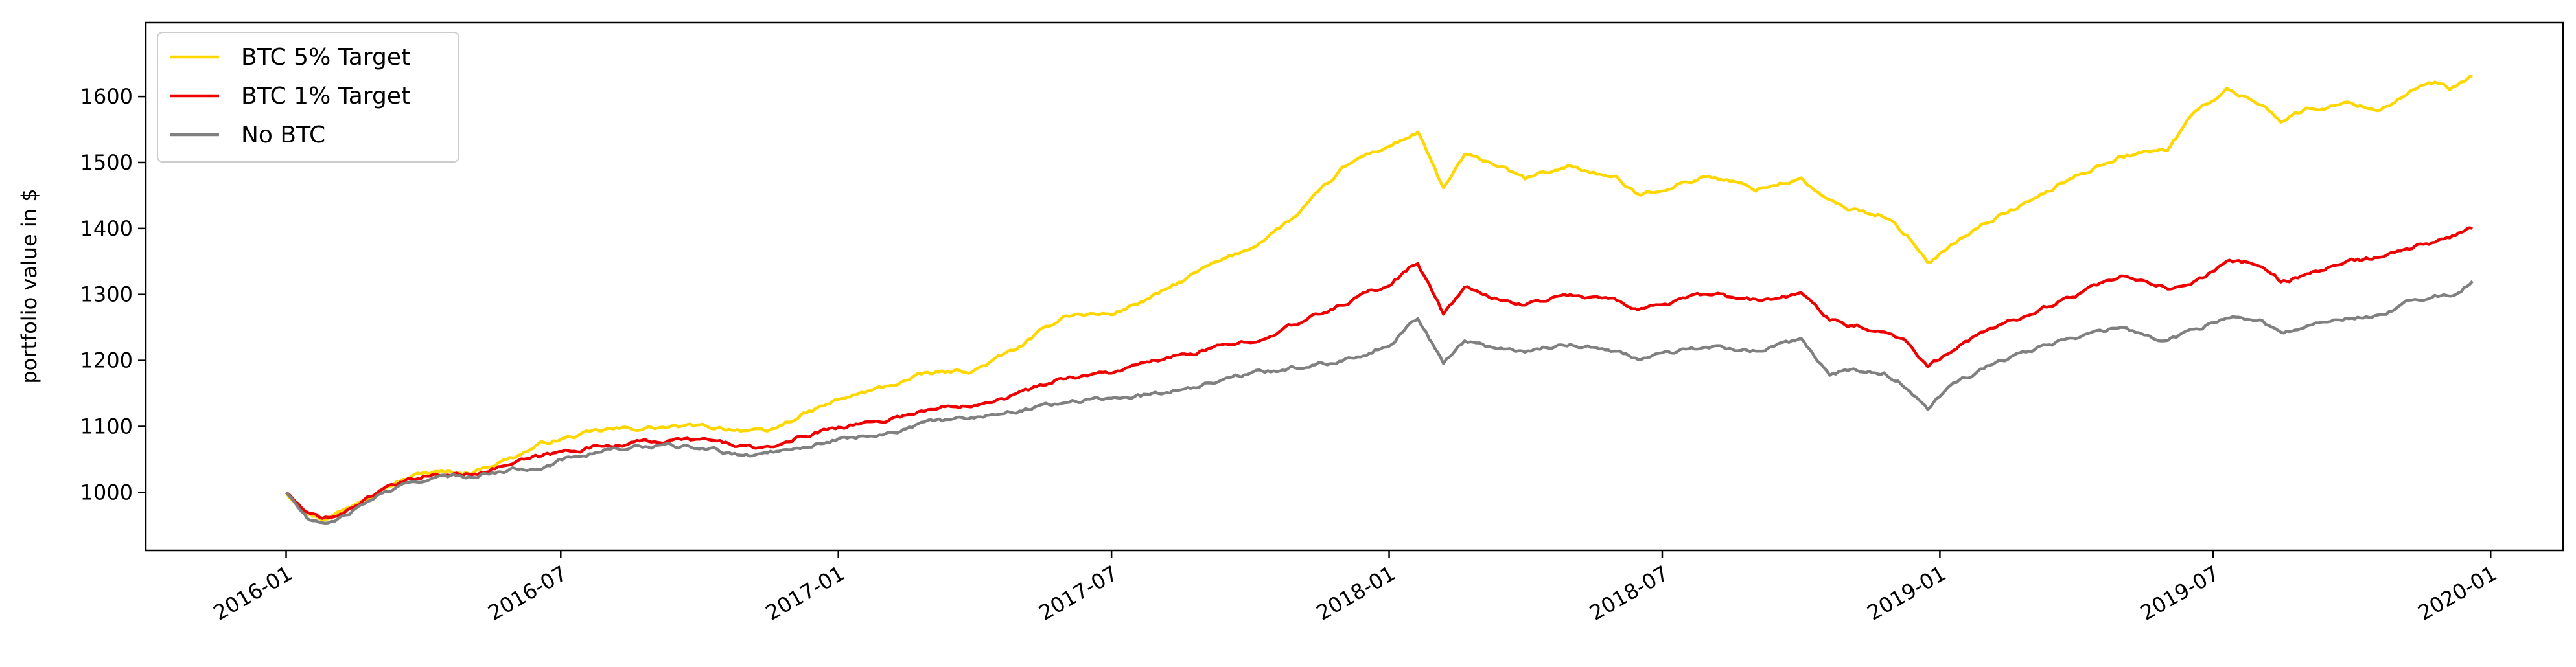 Image resolution: width=2576 pixels, height=667 pixels. What do you see at coordinates (106, 228) in the screenshot?
I see `y-tick-label: 1400` at bounding box center [106, 228].